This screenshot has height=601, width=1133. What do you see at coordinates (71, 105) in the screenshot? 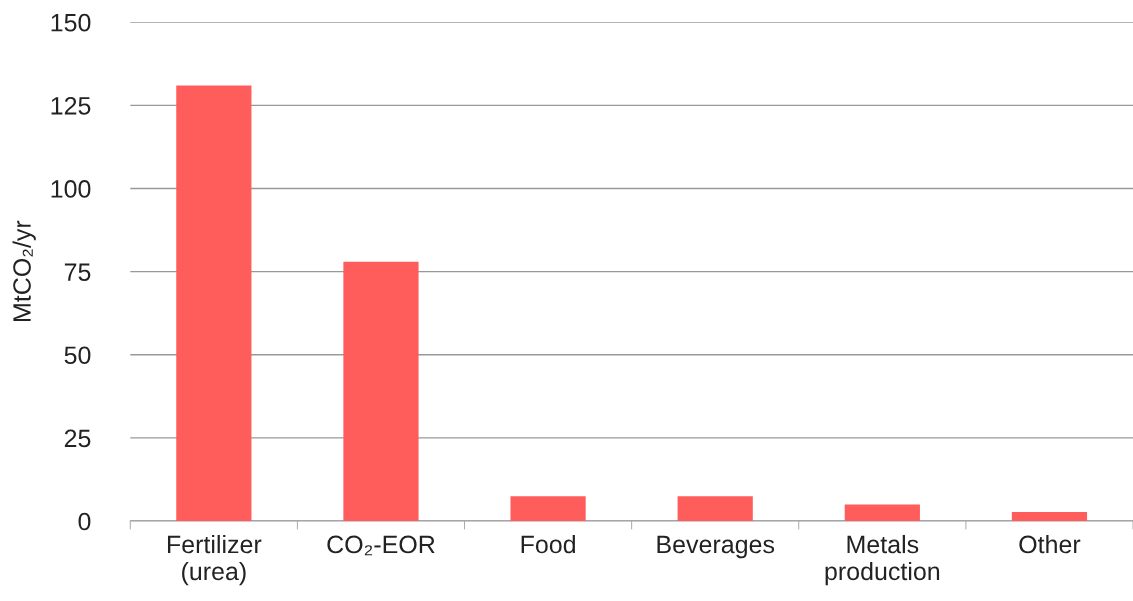
I see `y-tick-label: 125` at bounding box center [71, 105].